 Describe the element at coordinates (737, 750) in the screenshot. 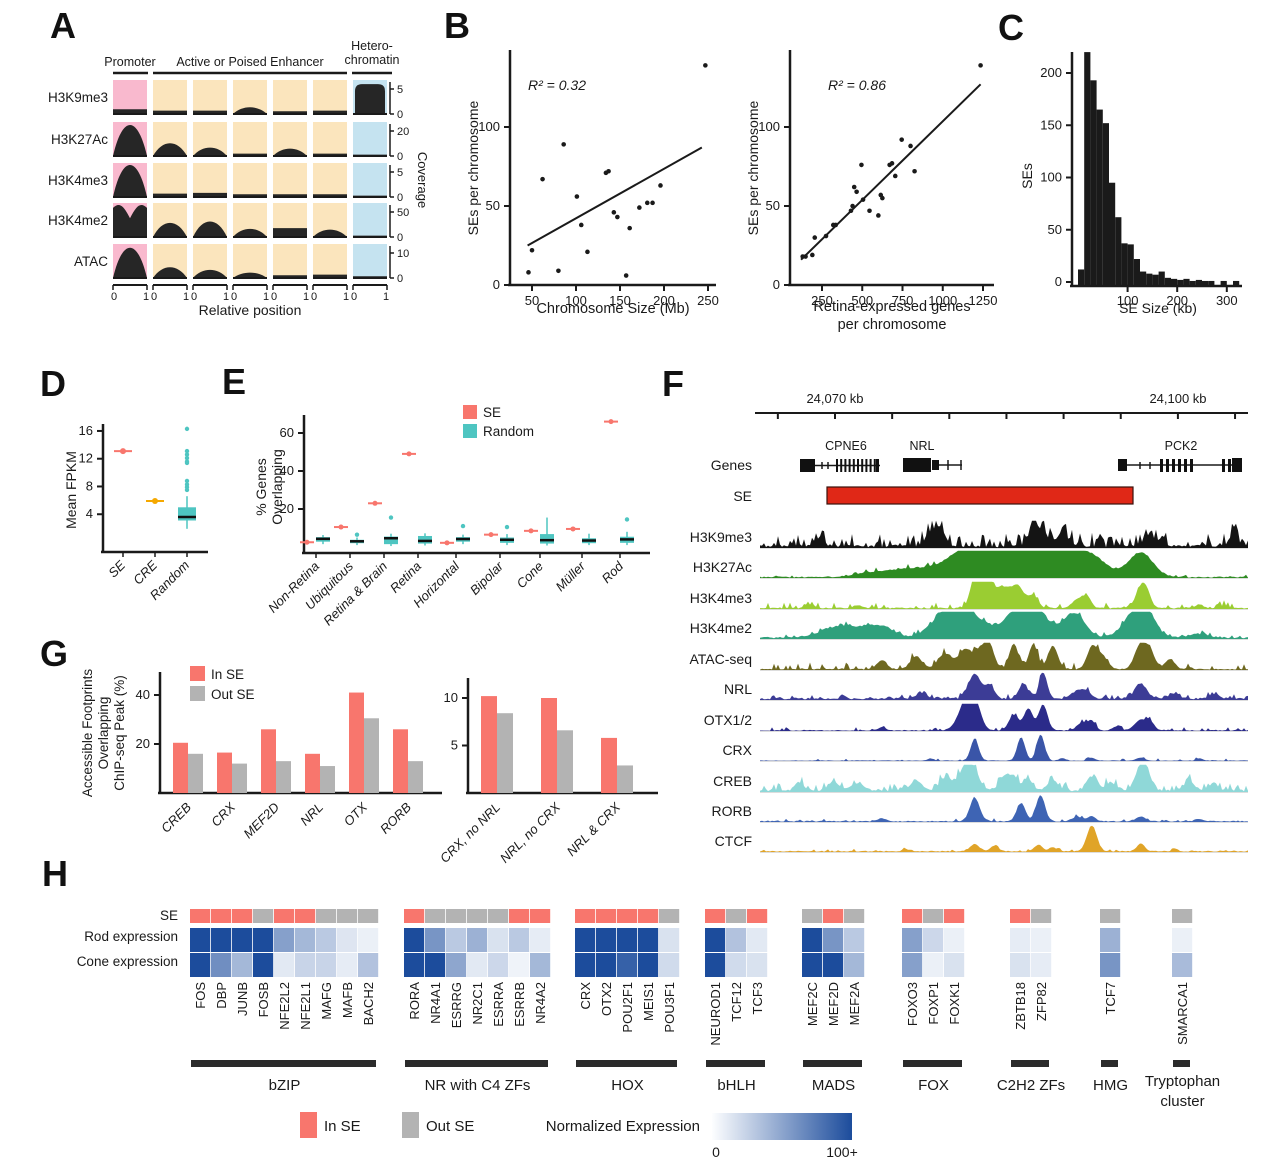

I see `track-label: CRX` at that location.